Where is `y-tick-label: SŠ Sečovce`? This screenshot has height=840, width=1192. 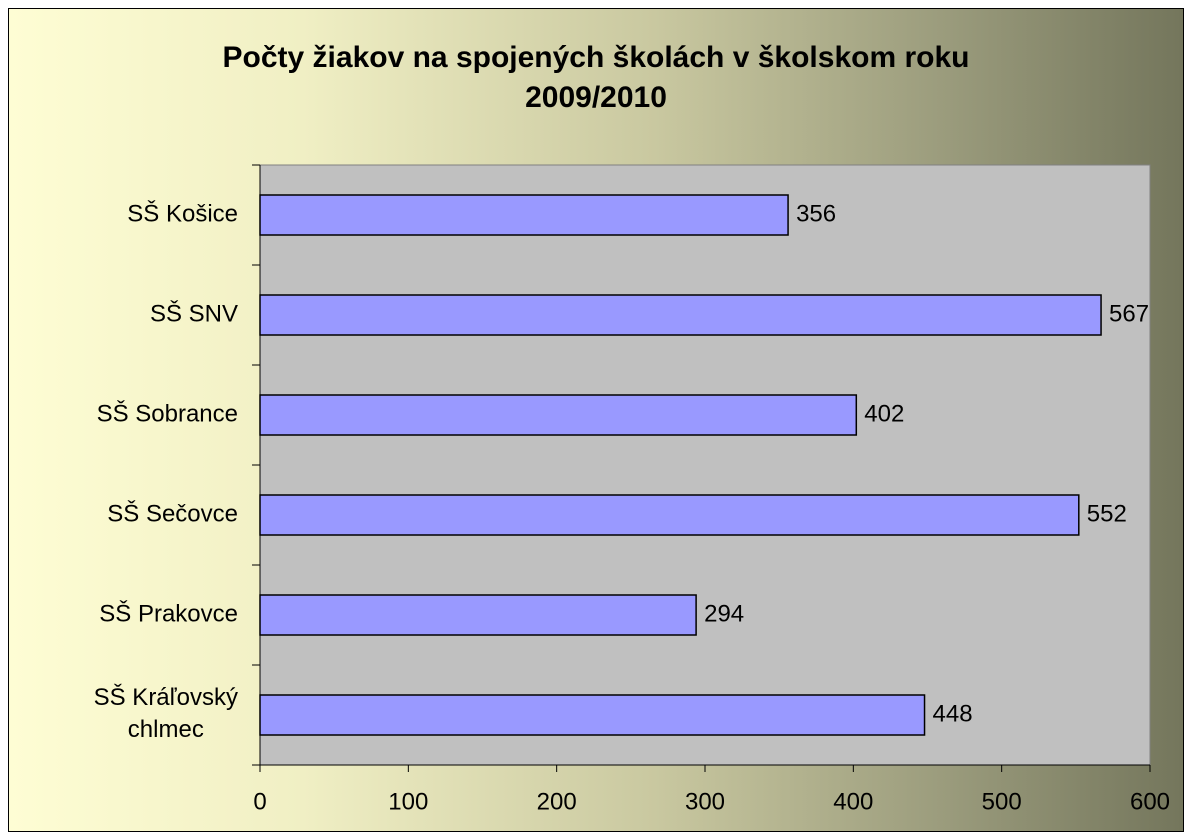
y-tick-label: SŠ Sečovce is located at coordinates (172, 513).